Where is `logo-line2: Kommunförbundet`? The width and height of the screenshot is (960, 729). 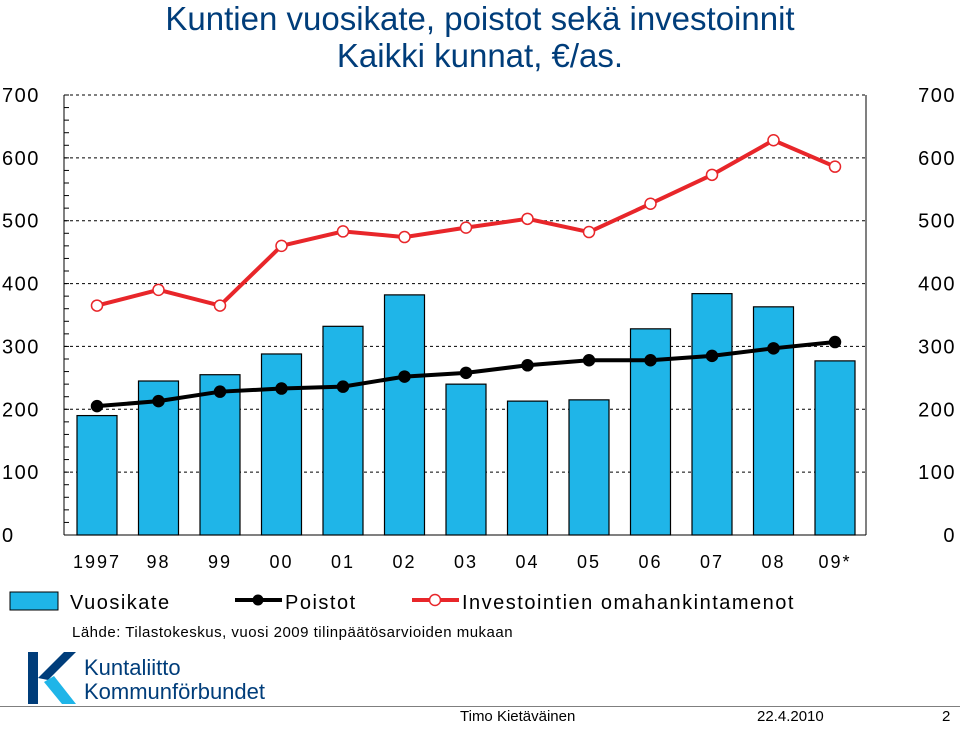
logo-line2: Kommunförbundet is located at coordinates (174, 691).